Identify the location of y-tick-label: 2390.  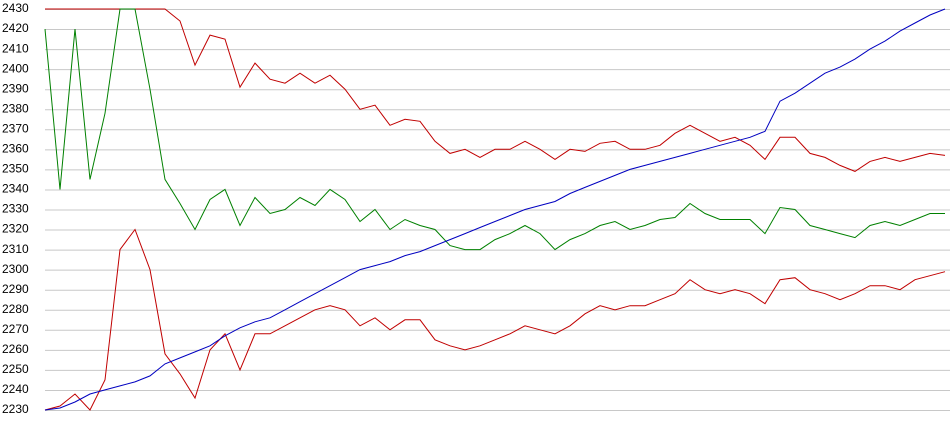
(15, 88).